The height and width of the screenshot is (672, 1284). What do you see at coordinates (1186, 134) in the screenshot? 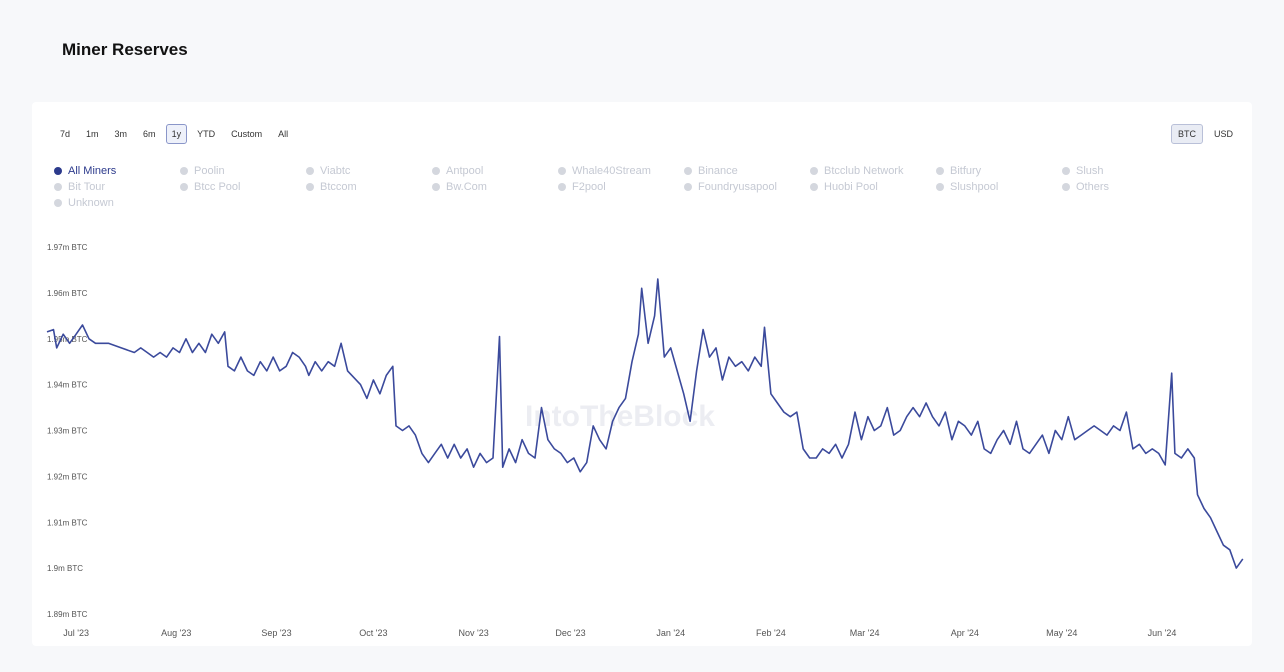
I see `unit-button-btc: BTC` at bounding box center [1186, 134].